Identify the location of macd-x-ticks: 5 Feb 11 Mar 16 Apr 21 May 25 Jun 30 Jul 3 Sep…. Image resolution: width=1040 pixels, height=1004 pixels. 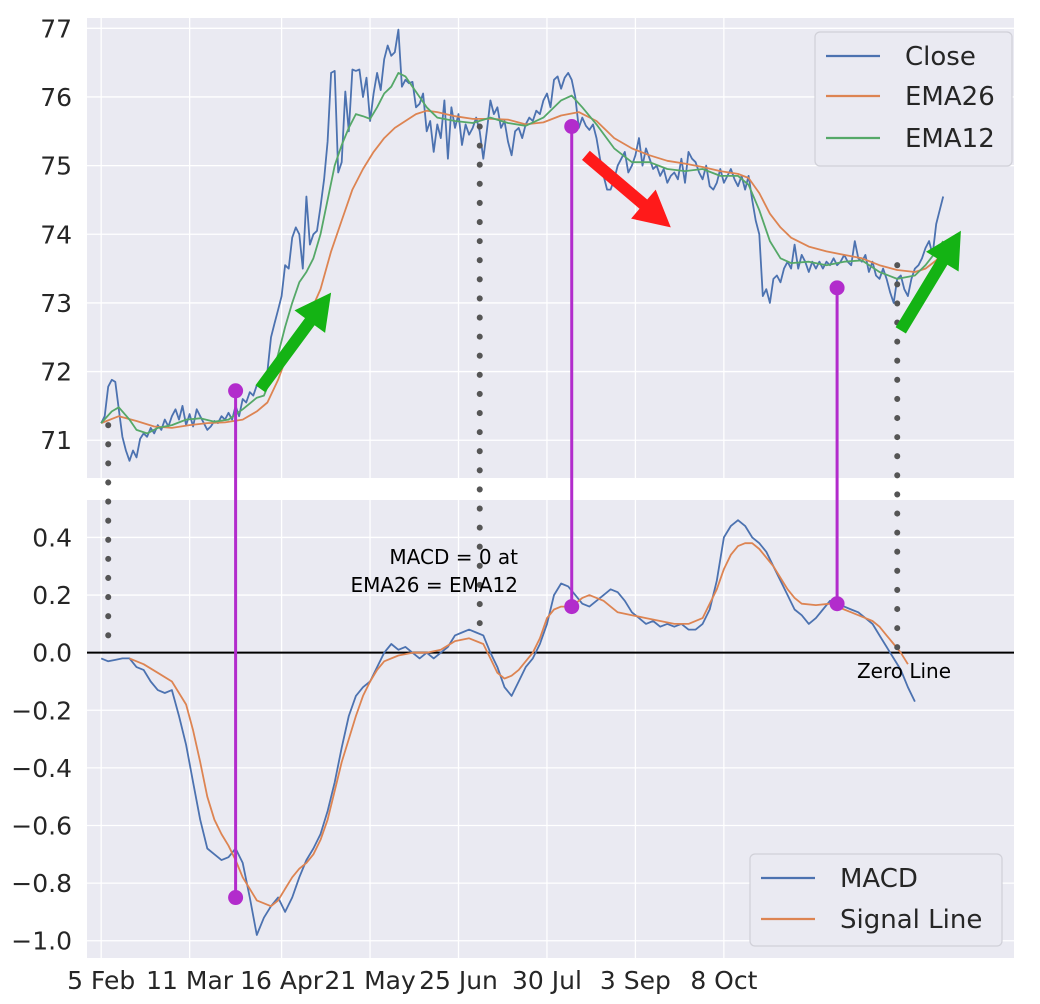
(412, 980).